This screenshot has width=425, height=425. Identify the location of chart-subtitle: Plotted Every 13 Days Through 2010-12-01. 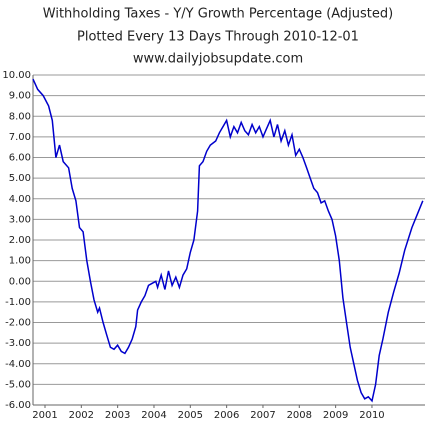
(218, 37).